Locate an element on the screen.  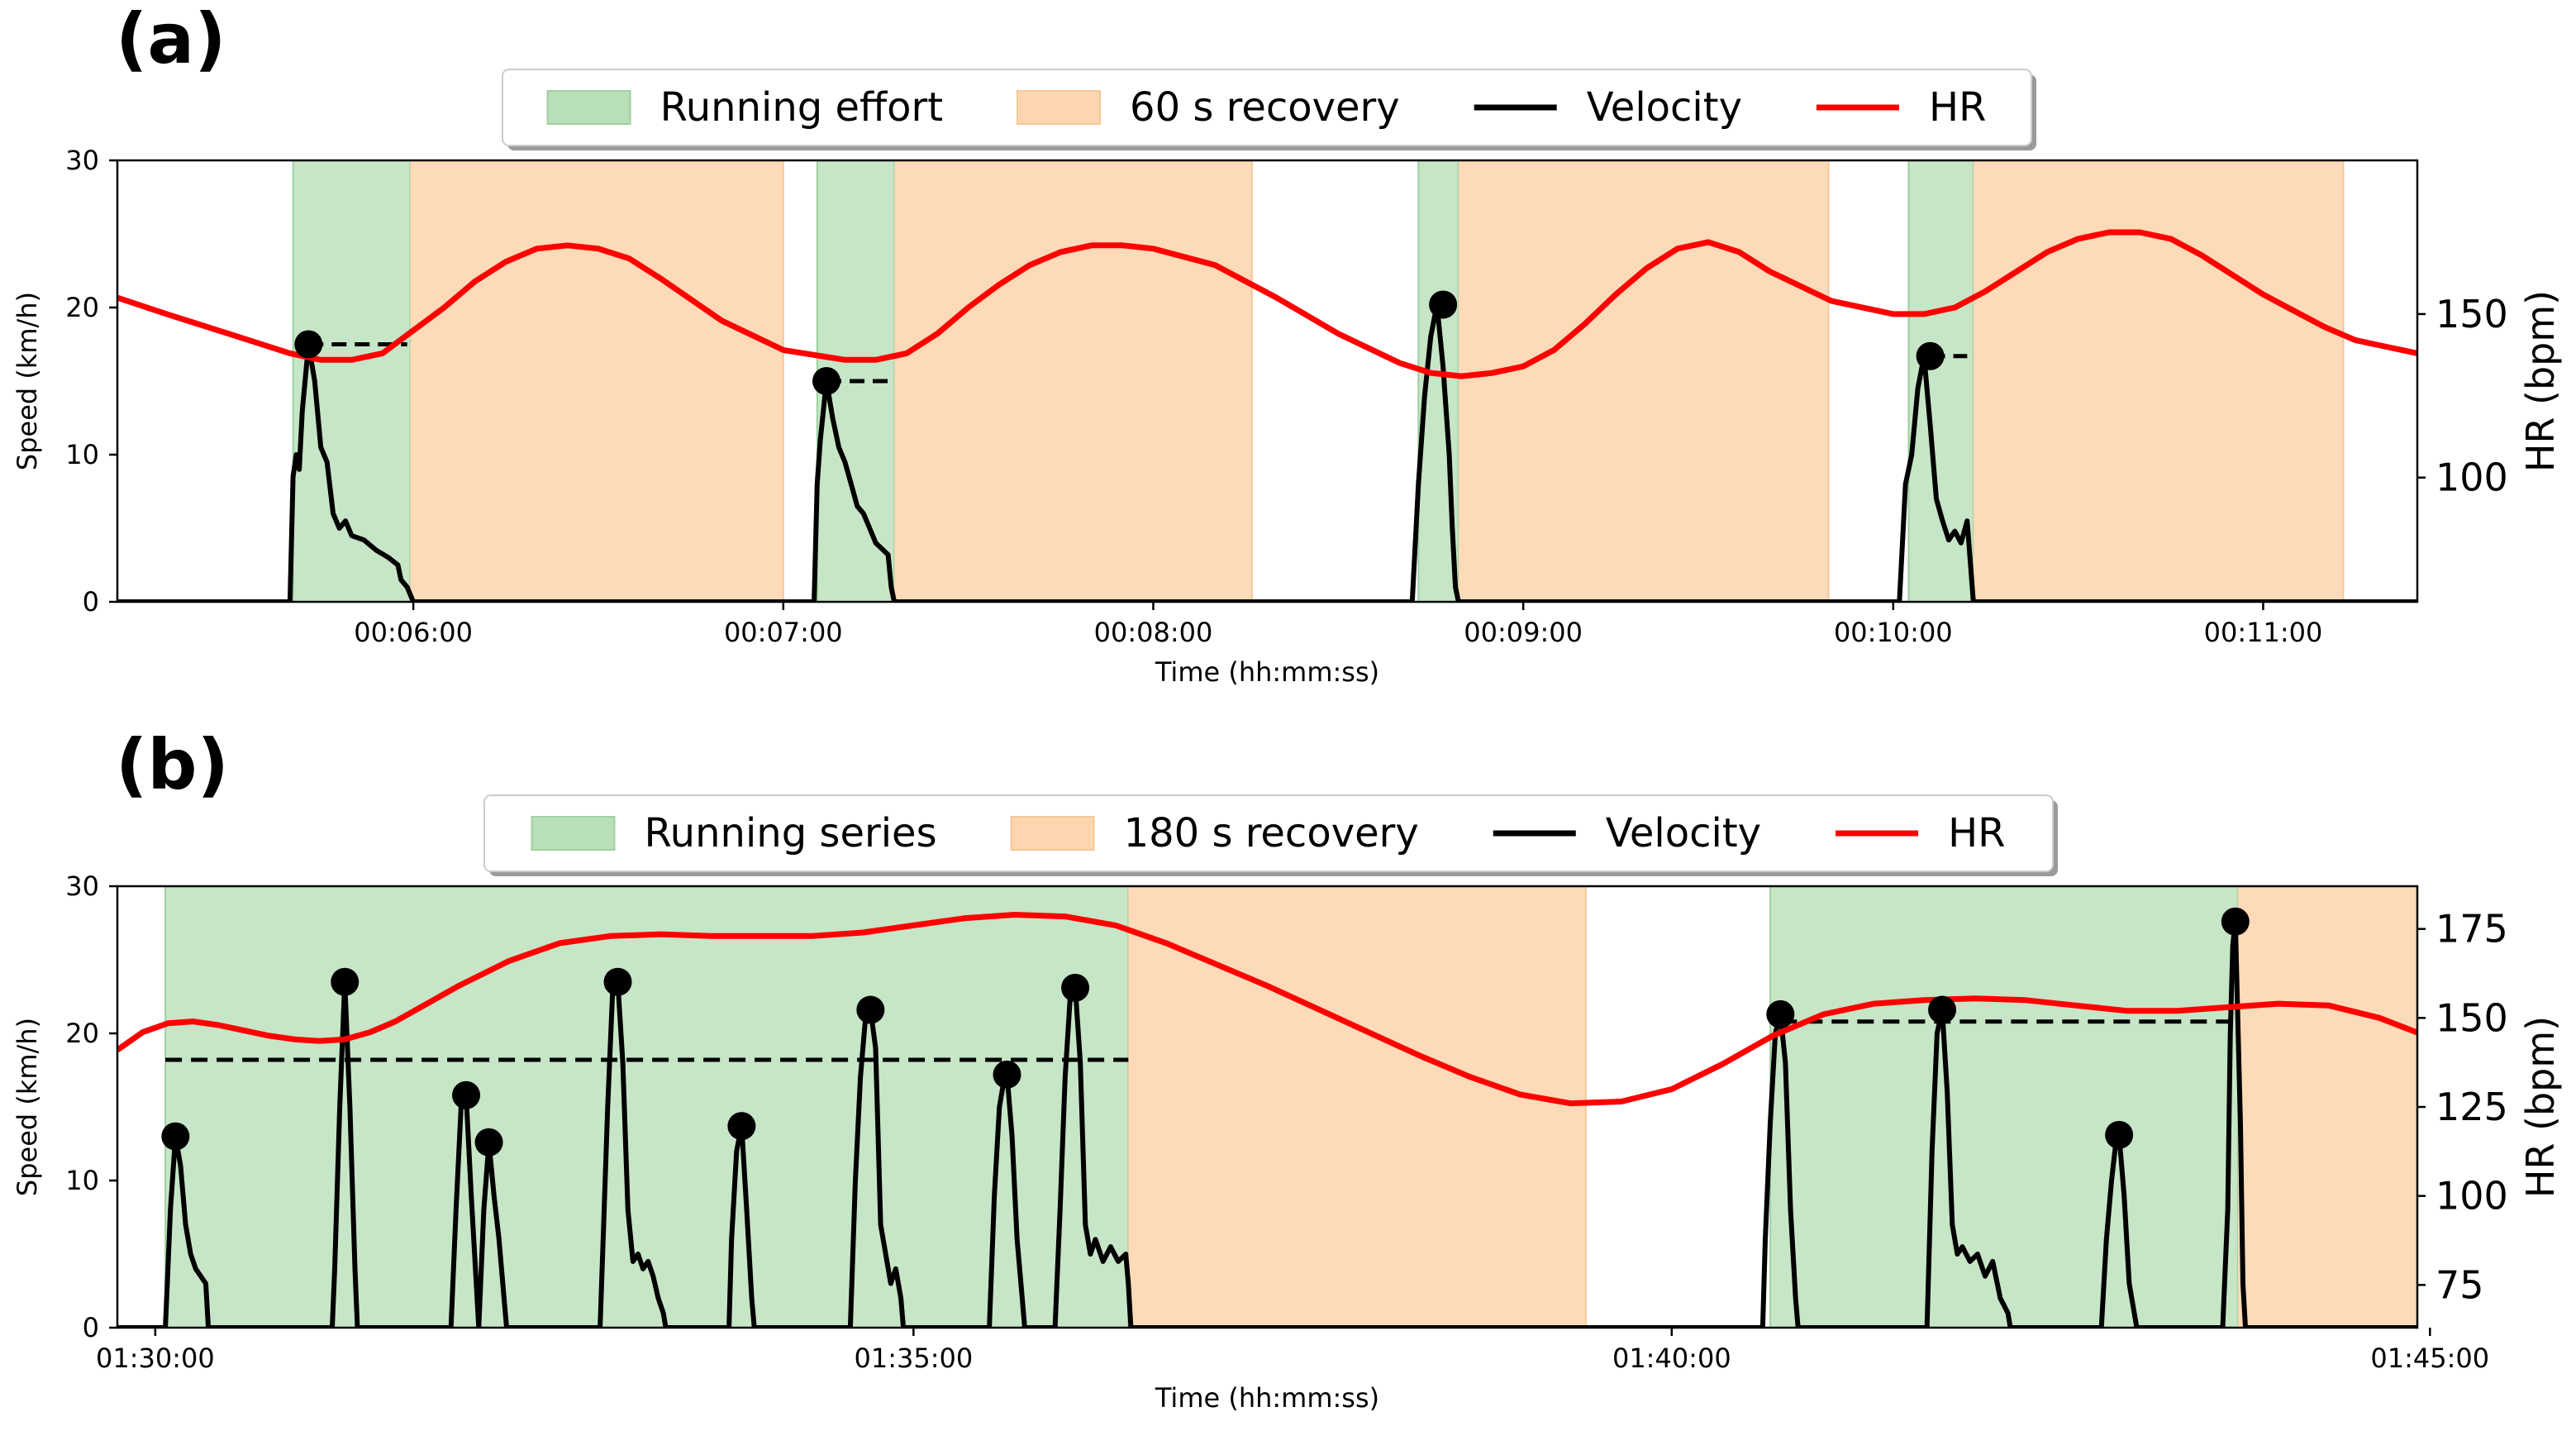
x-tick-label: 00:07:00 is located at coordinates (784, 633).